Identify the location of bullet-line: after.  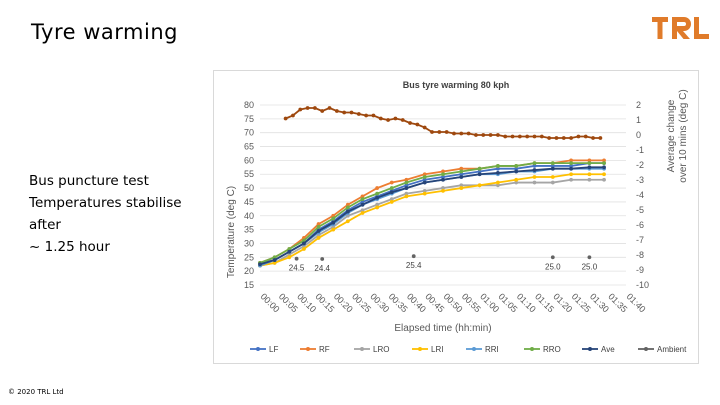
(45, 225).